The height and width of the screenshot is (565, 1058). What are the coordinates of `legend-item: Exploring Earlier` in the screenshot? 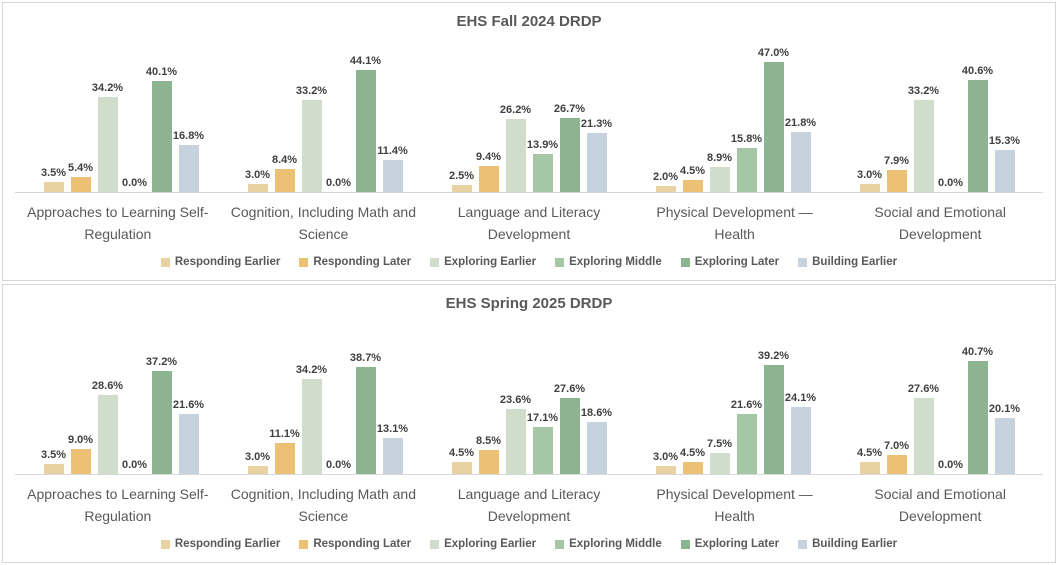 It's located at (483, 544).